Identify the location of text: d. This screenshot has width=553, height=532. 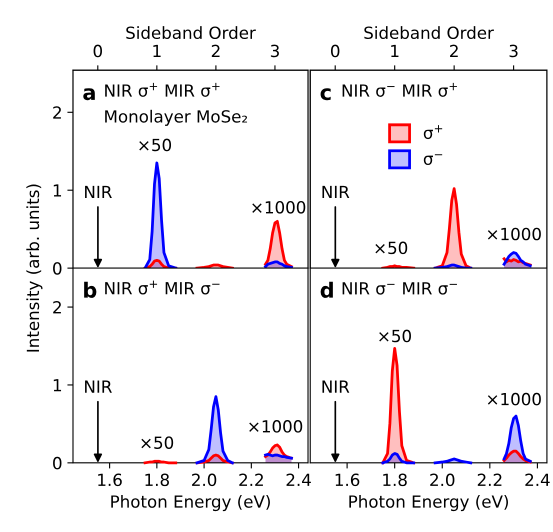
(326, 290).